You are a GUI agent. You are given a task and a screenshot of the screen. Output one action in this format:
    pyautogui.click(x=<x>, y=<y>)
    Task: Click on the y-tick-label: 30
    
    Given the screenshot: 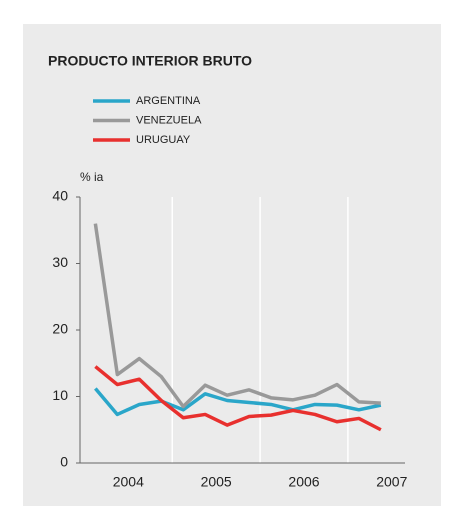 What is the action you would take?
    pyautogui.click(x=60, y=262)
    